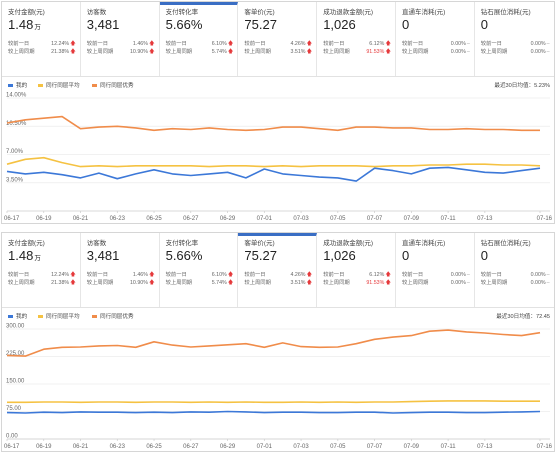  Describe the element at coordinates (423, 12) in the screenshot. I see `metric-label: 直通车消耗(元)` at that location.